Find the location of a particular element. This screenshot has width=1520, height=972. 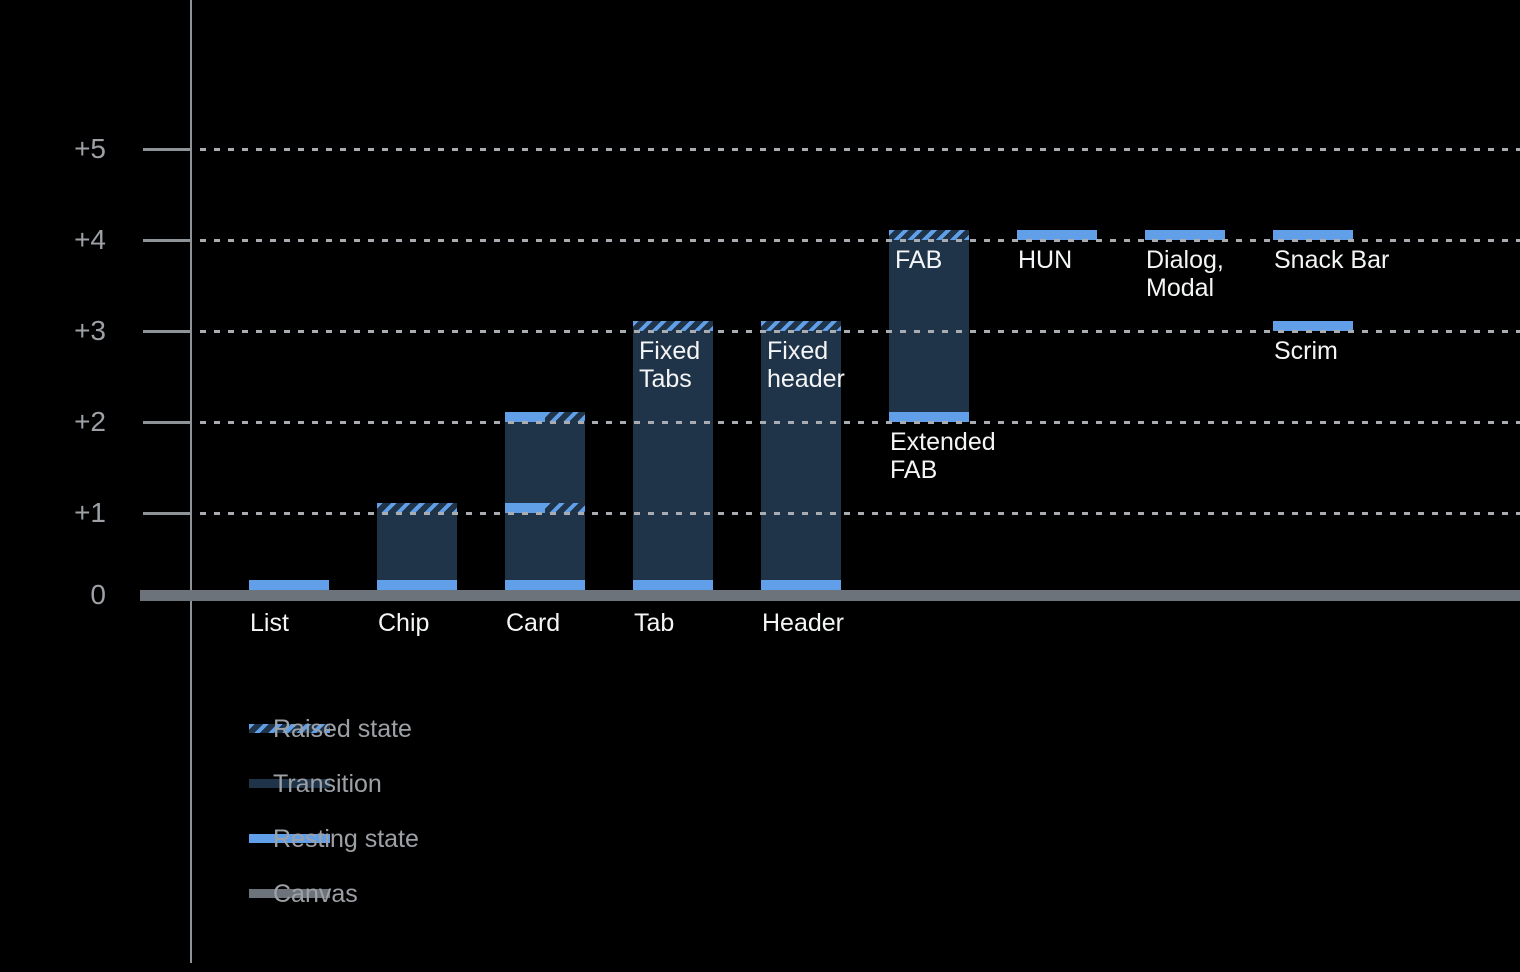

label-tab: Fixed Tabs is located at coordinates (670, 365).